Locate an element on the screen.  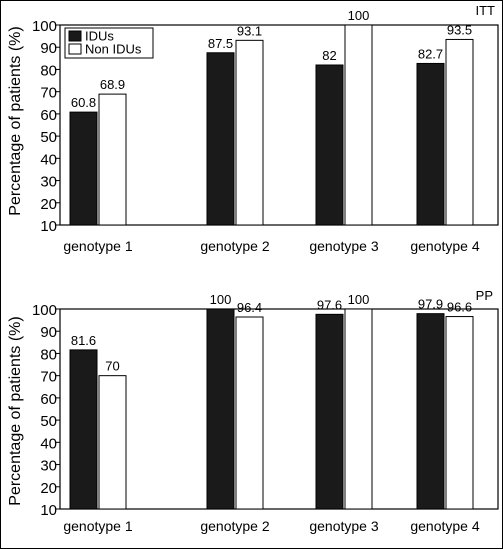
data-label: 97.9 is located at coordinates (430, 304).